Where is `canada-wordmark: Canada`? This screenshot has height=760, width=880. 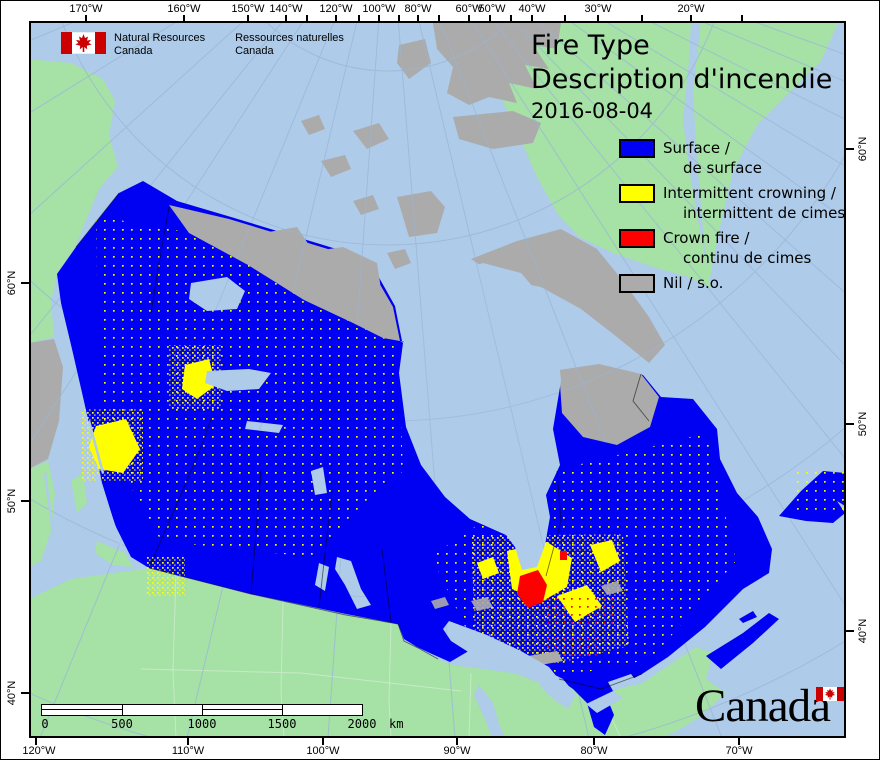 canada-wordmark: Canada is located at coordinates (769, 706).